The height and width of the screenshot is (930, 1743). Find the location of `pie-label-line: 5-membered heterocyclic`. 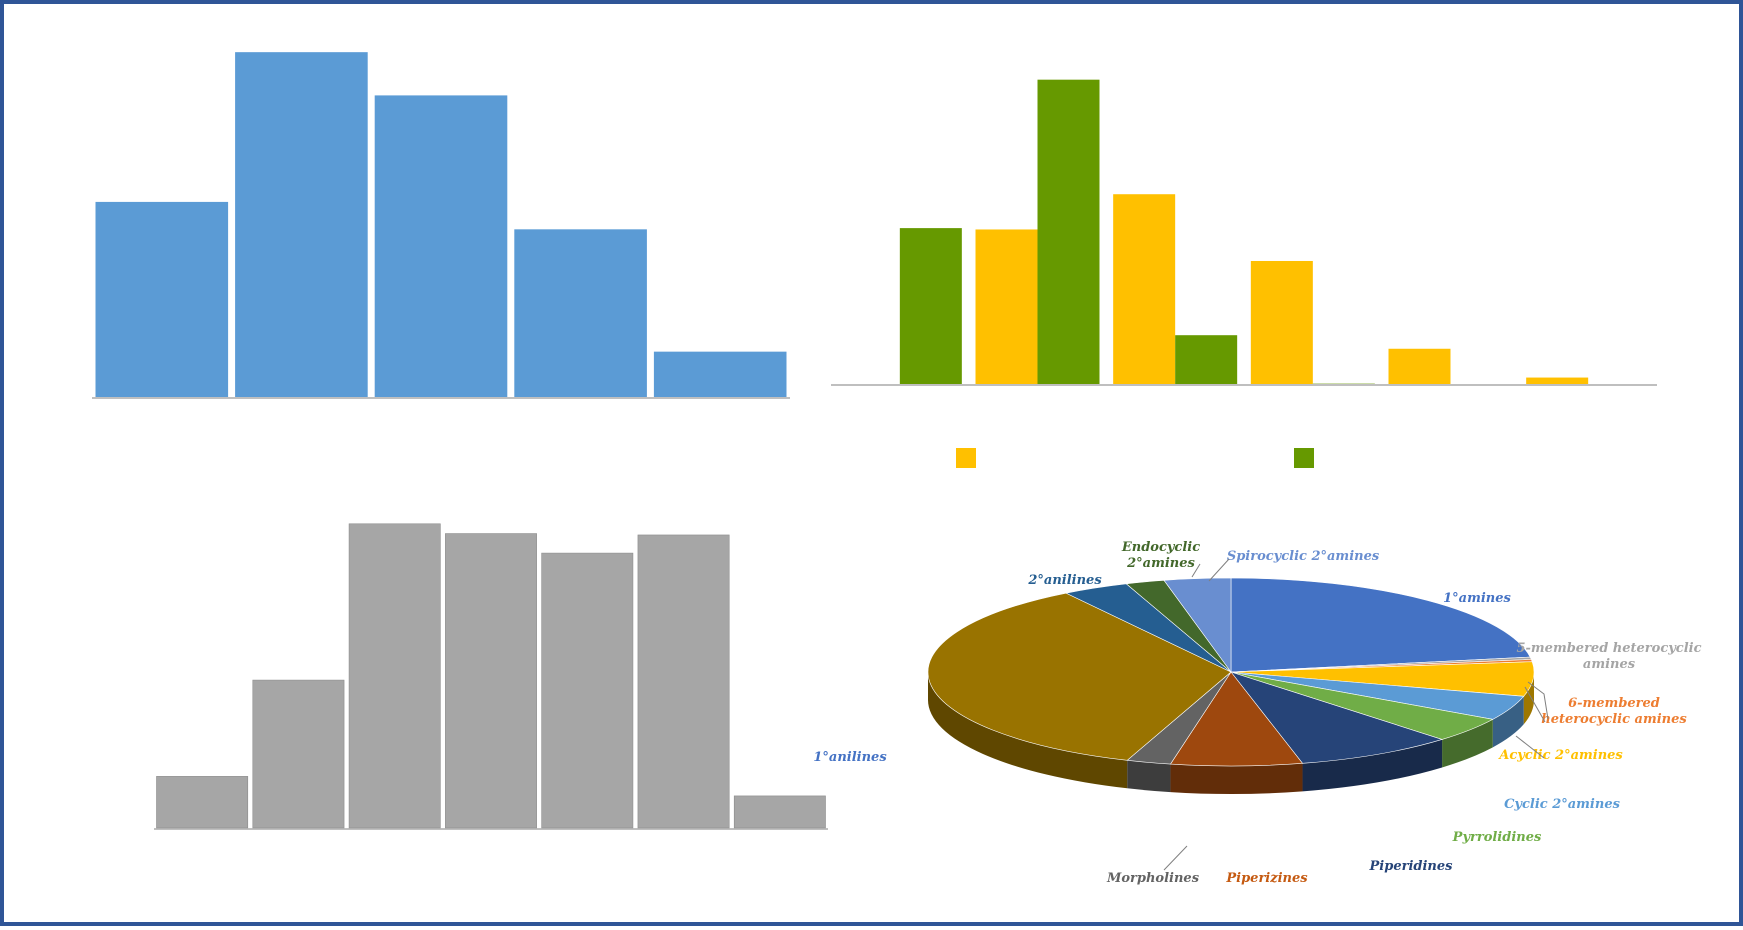

pie-label-line: 5-membered heterocyclic is located at coordinates (1608, 648).